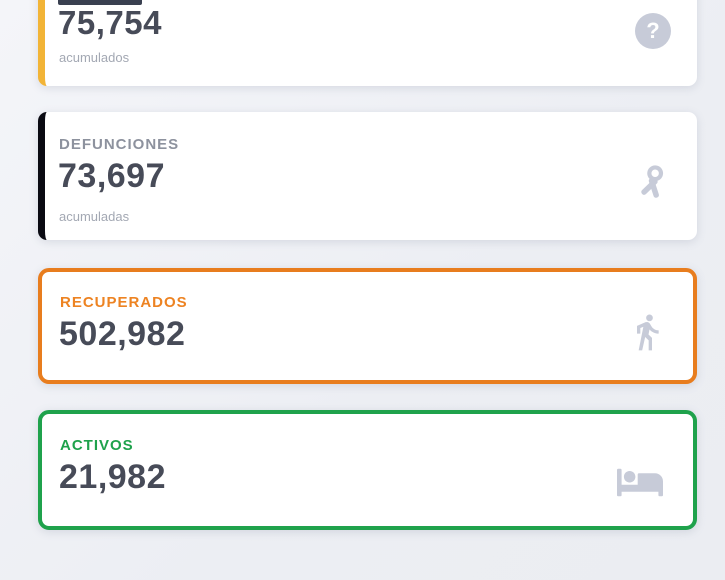  Describe the element at coordinates (647, 332) in the screenshot. I see `walking-person-icon` at that location.